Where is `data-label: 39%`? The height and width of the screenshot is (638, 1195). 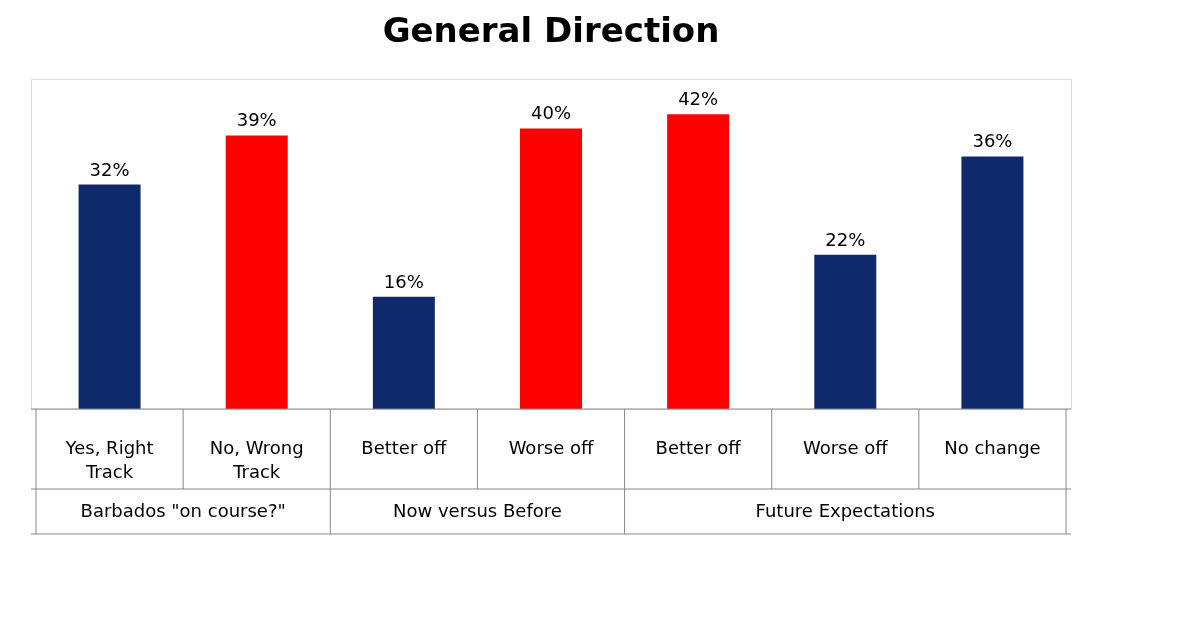 data-label: 39% is located at coordinates (256, 120).